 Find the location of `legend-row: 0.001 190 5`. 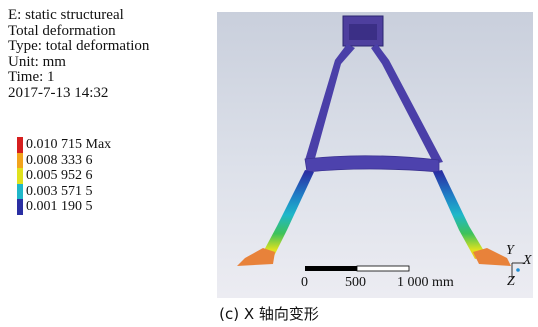

legend-row: 0.001 190 5 is located at coordinates (64, 207).